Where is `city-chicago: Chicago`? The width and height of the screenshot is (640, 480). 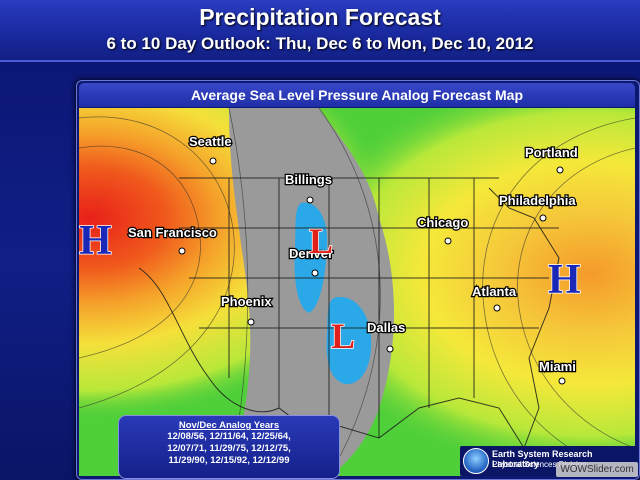 city-chicago: Chicago is located at coordinates (443, 229).